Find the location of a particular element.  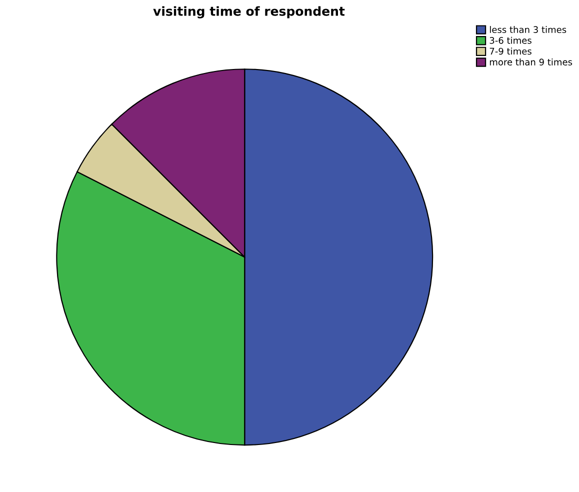

legend-label: 3-6 times is located at coordinates (511, 40).